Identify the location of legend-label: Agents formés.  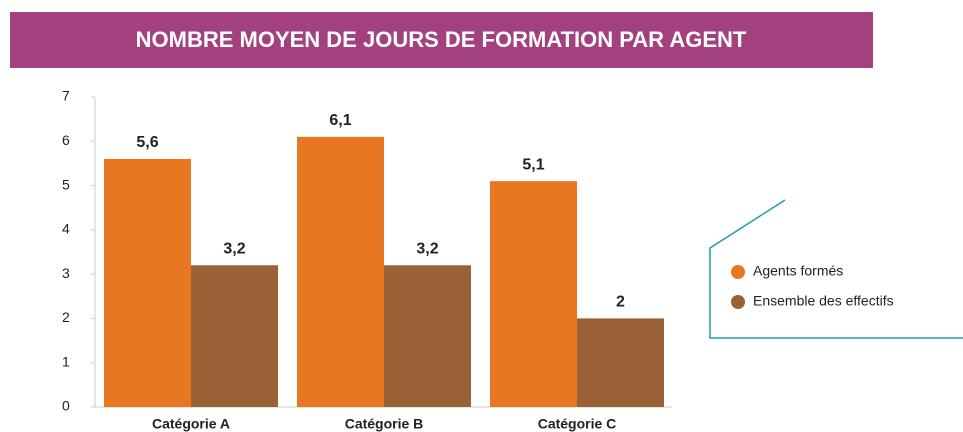
(798, 271).